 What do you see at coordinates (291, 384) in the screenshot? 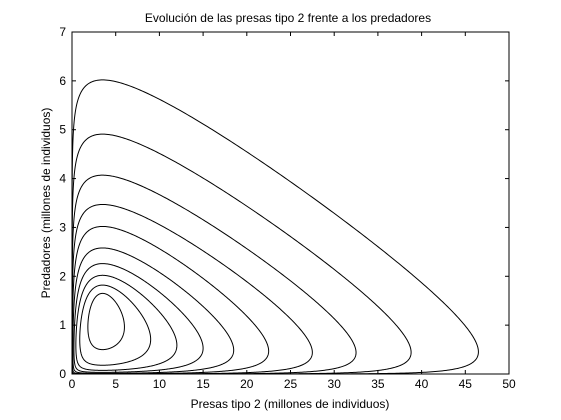
I see `x-tick-label: 25` at bounding box center [291, 384].